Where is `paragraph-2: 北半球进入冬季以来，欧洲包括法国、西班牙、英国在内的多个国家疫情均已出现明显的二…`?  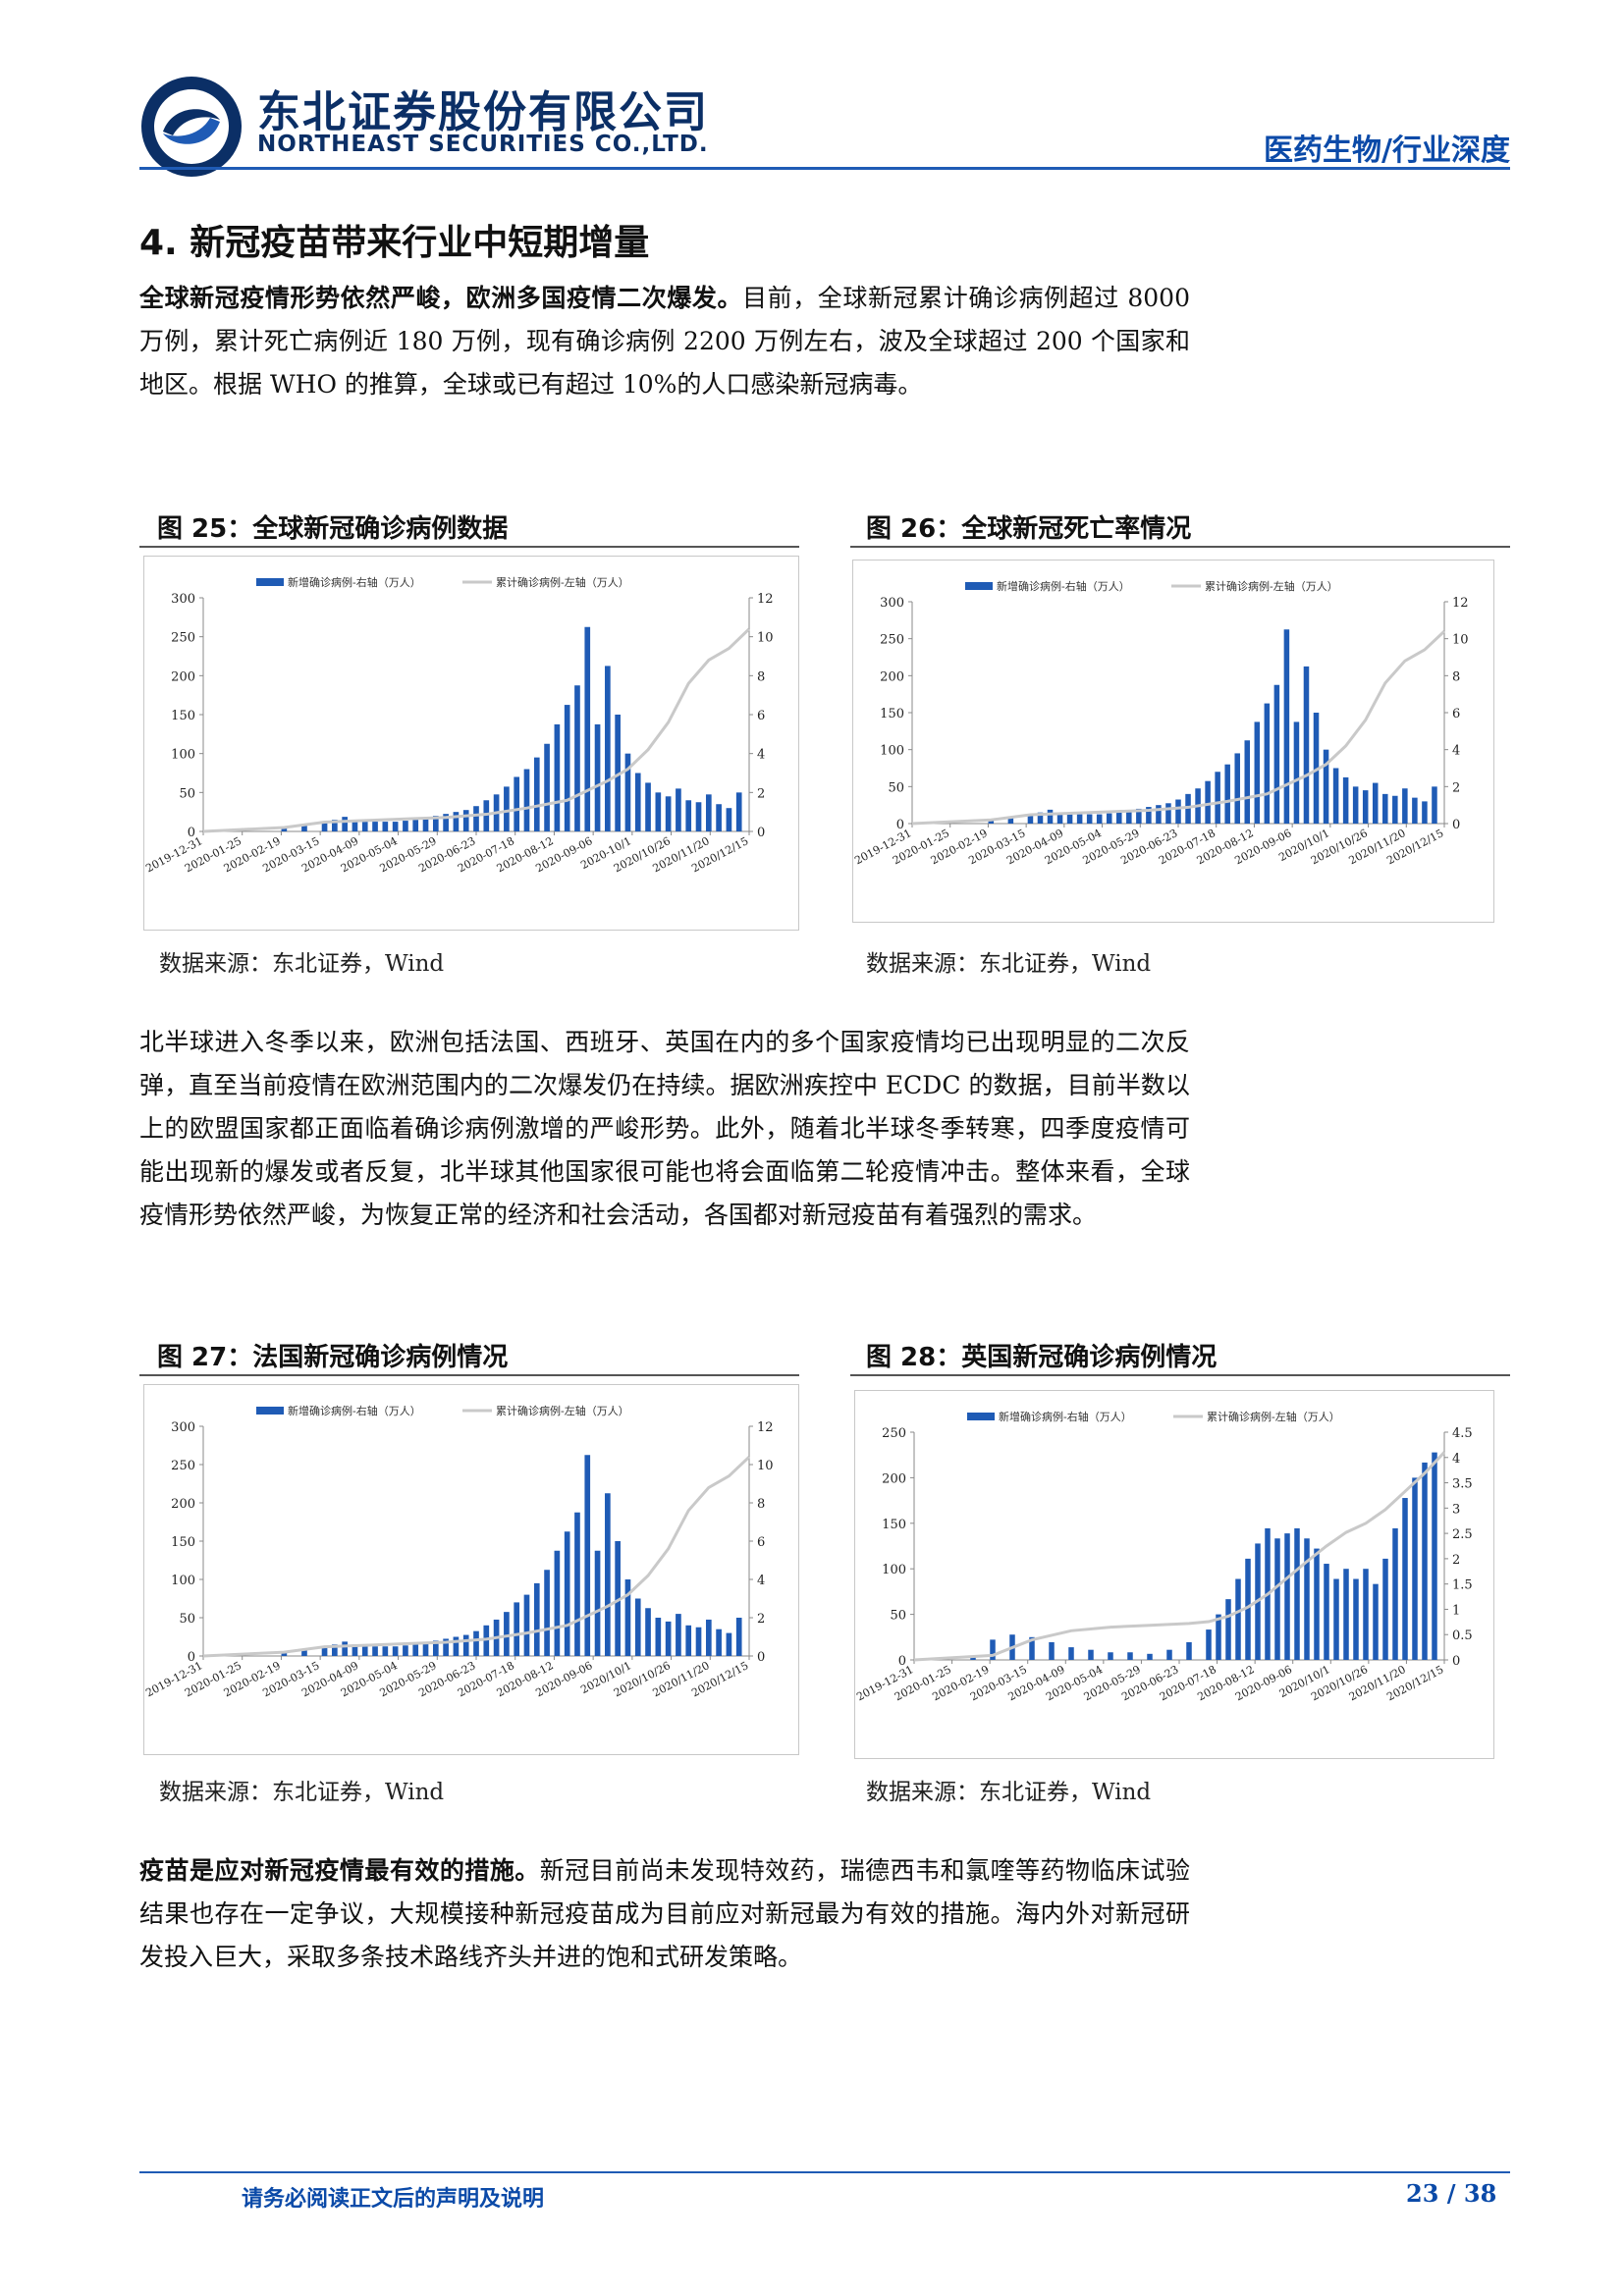 paragraph-2: 北半球进入冬季以来，欧洲包括法国、西班牙、英国在内的多个国家疫情均已出现明显的二… is located at coordinates (664, 1128).